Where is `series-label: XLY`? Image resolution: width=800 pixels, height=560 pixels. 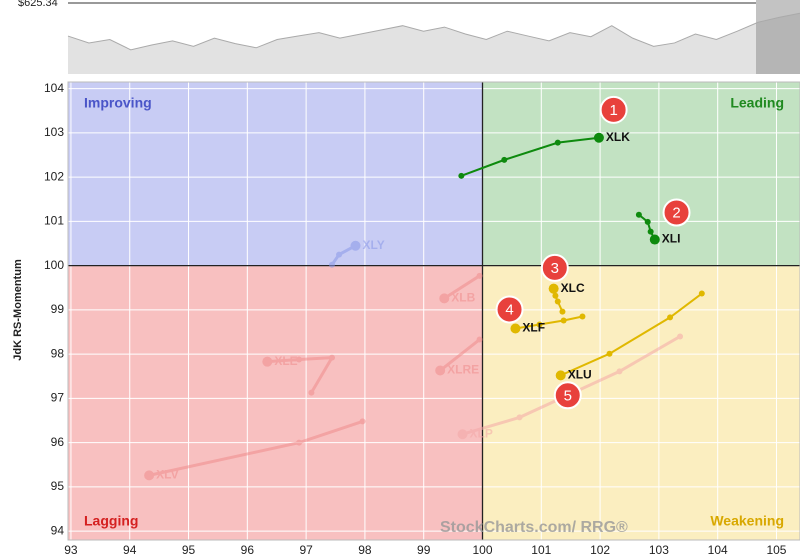 series-label: XLY is located at coordinates (374, 245).